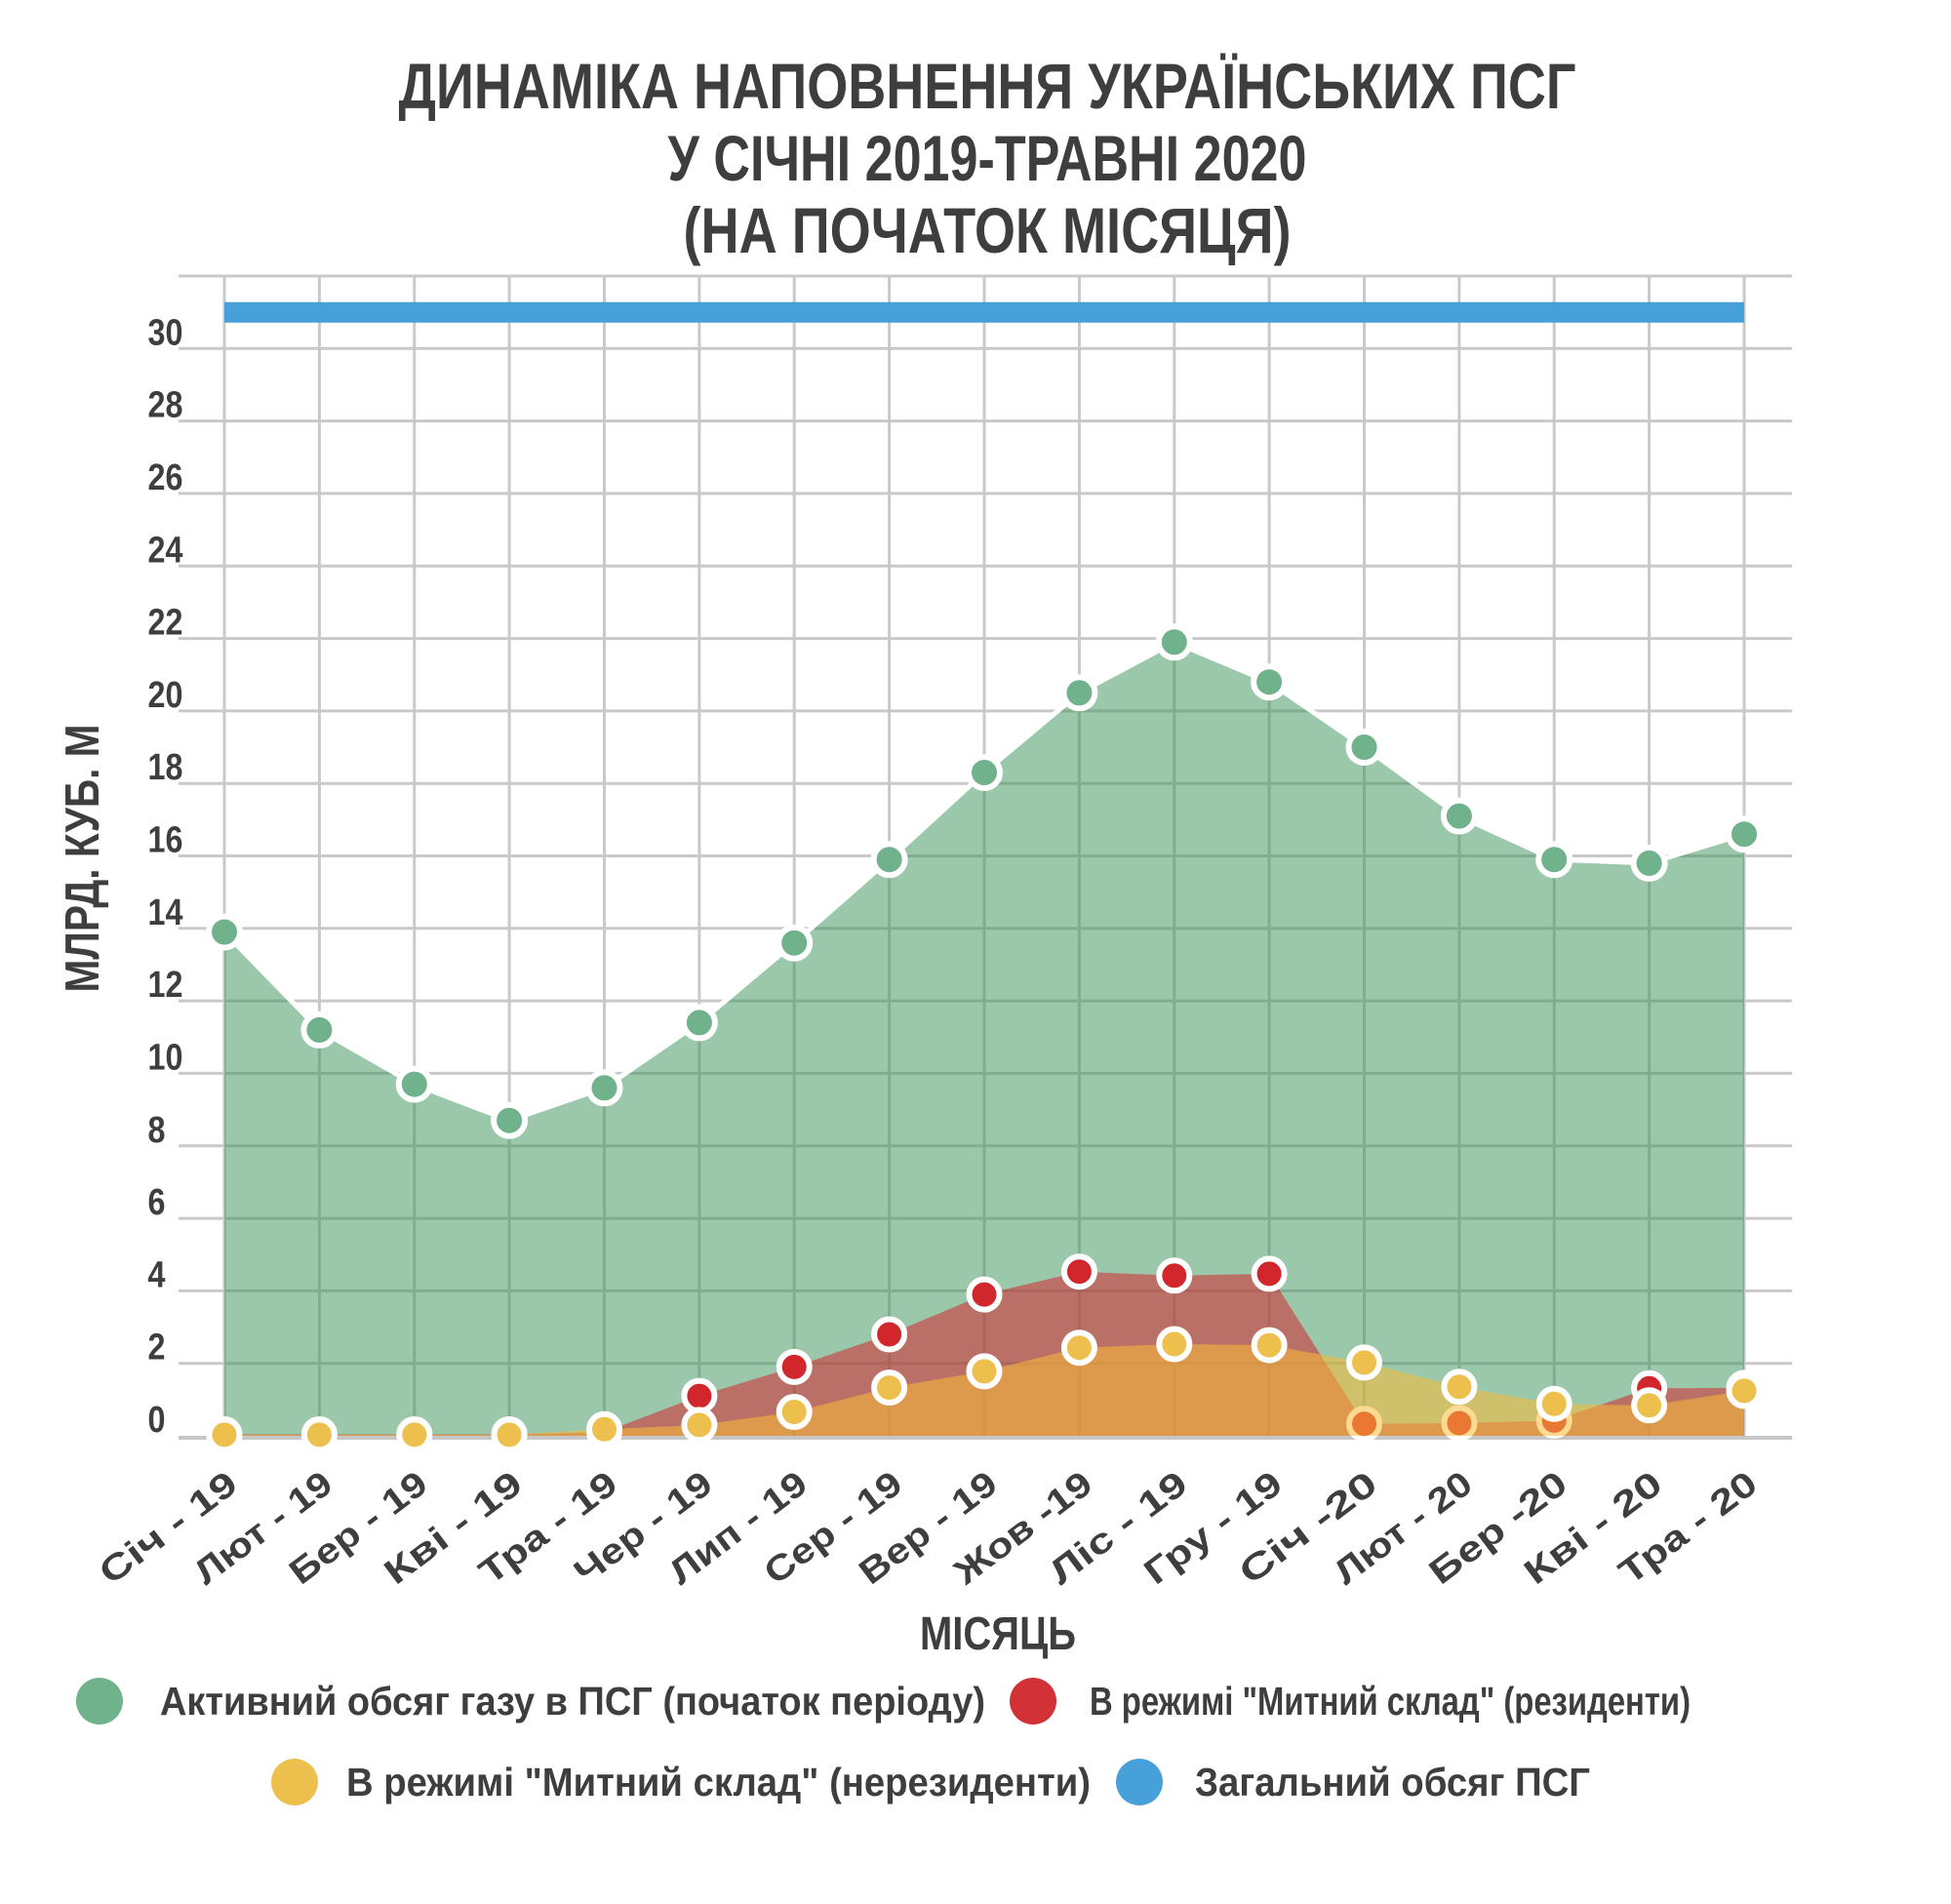  What do you see at coordinates (165, 623) in the screenshot?
I see `svg-text: 22` at bounding box center [165, 623].